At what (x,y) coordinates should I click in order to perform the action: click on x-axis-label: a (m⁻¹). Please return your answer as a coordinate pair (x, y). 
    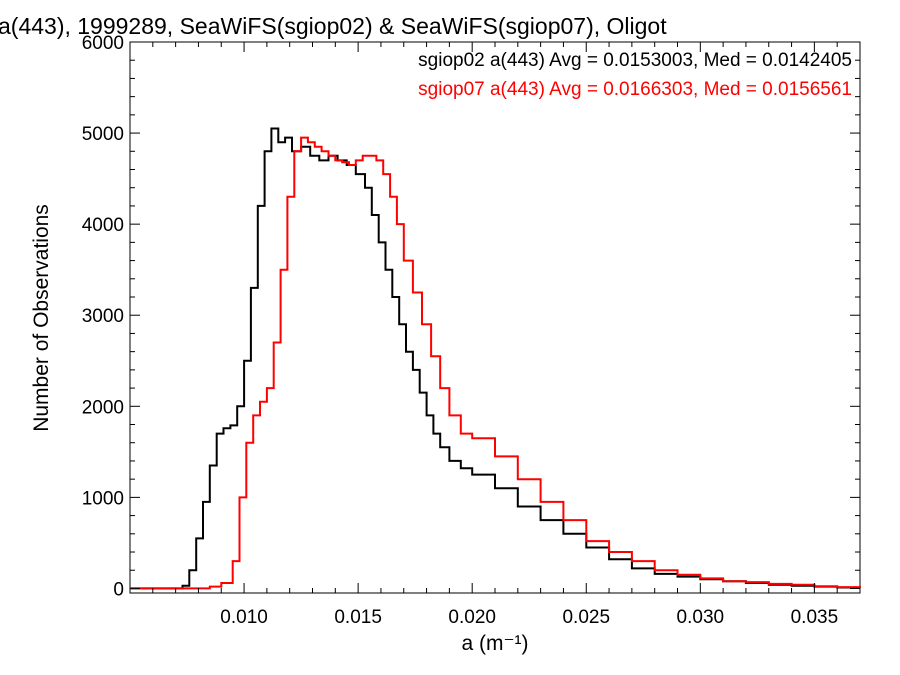
    Looking at the image, I should click on (494, 643).